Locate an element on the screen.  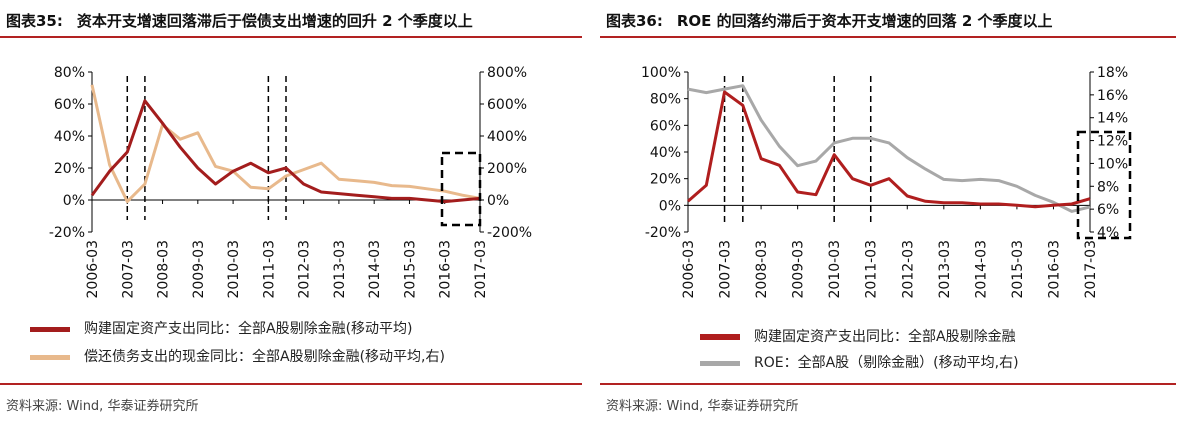
y-tick-label-right: 8% is located at coordinates (1108, 187).